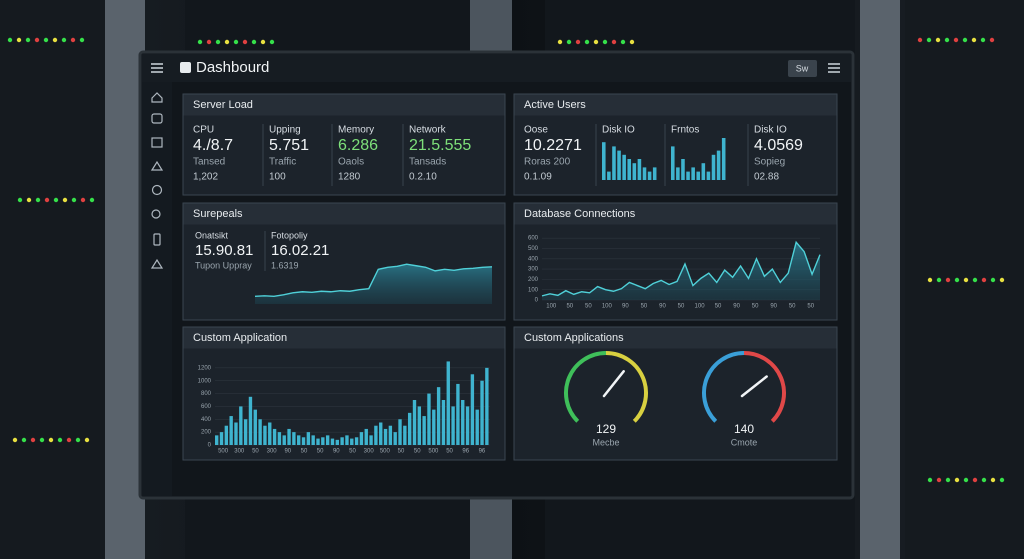 This screenshot has height=559, width=1024. What do you see at coordinates (224, 250) in the screenshot?
I see `metric-value: 15.90.81` at bounding box center [224, 250].